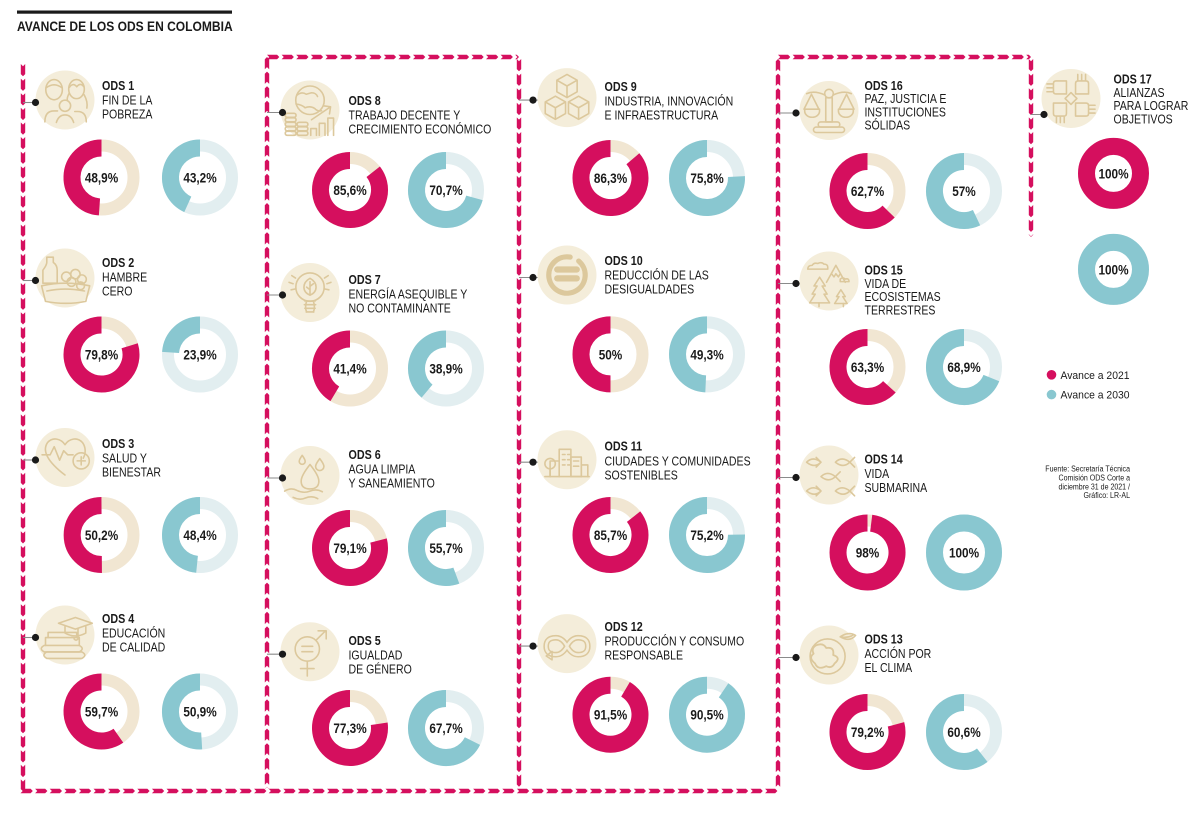  What do you see at coordinates (964, 732) in the screenshot?
I see `svg-text: 60,6%` at bounding box center [964, 732].